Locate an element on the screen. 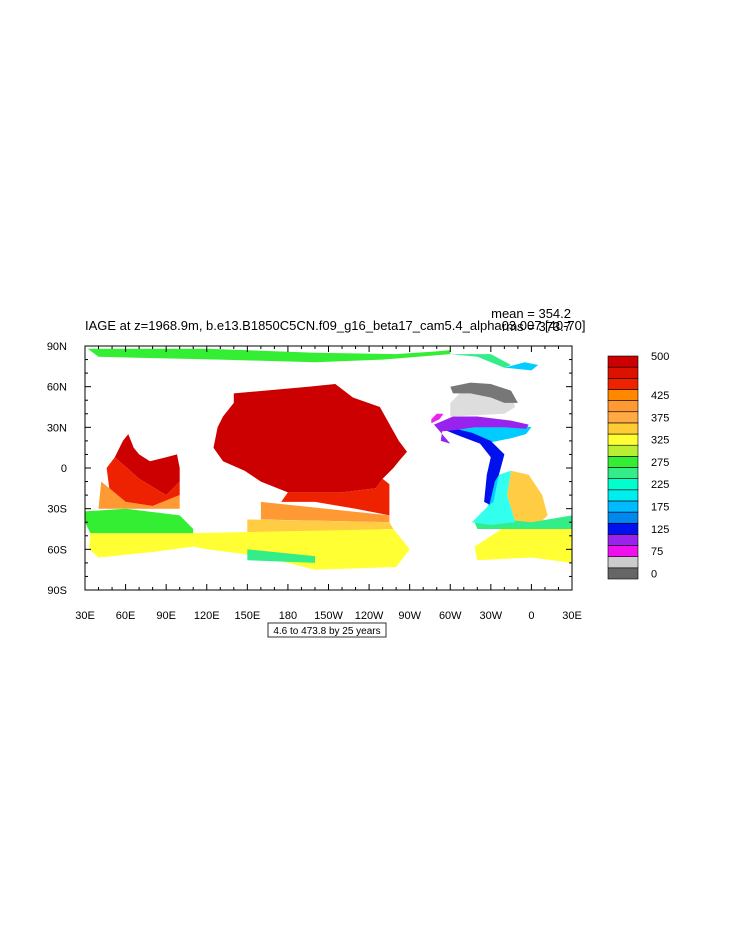 The width and height of the screenshot is (733, 945). contour-info-text: 4.6 to 473.8 by 25 years is located at coordinates (326, 631).